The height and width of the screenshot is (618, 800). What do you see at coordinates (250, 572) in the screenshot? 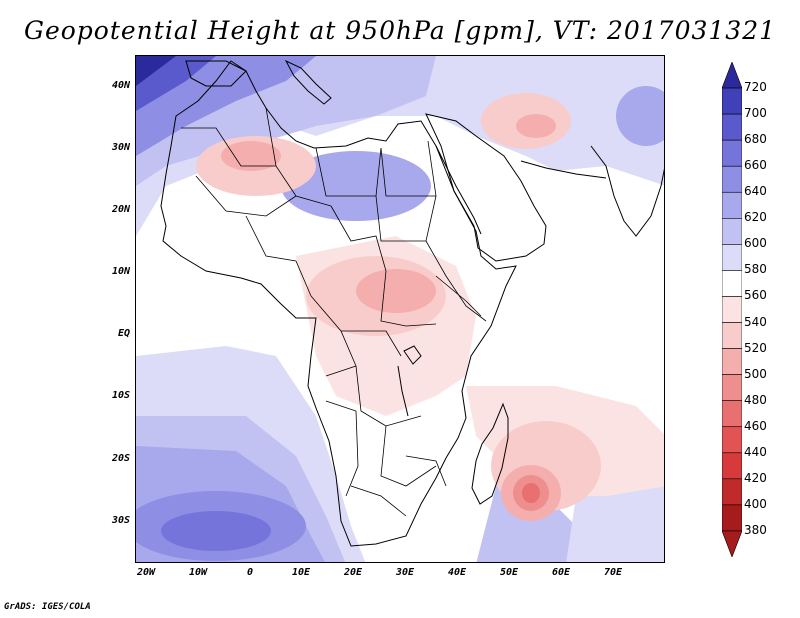
I see `lon-label: 0` at bounding box center [250, 572].